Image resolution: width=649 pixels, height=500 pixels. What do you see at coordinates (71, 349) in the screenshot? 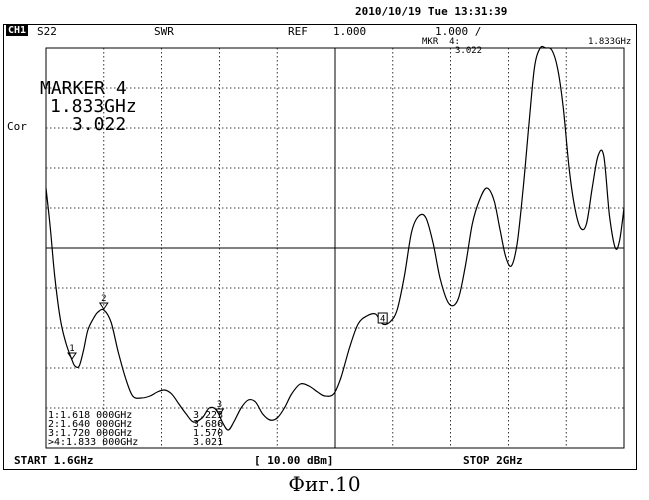
I see `marker-number: 1` at bounding box center [71, 349].